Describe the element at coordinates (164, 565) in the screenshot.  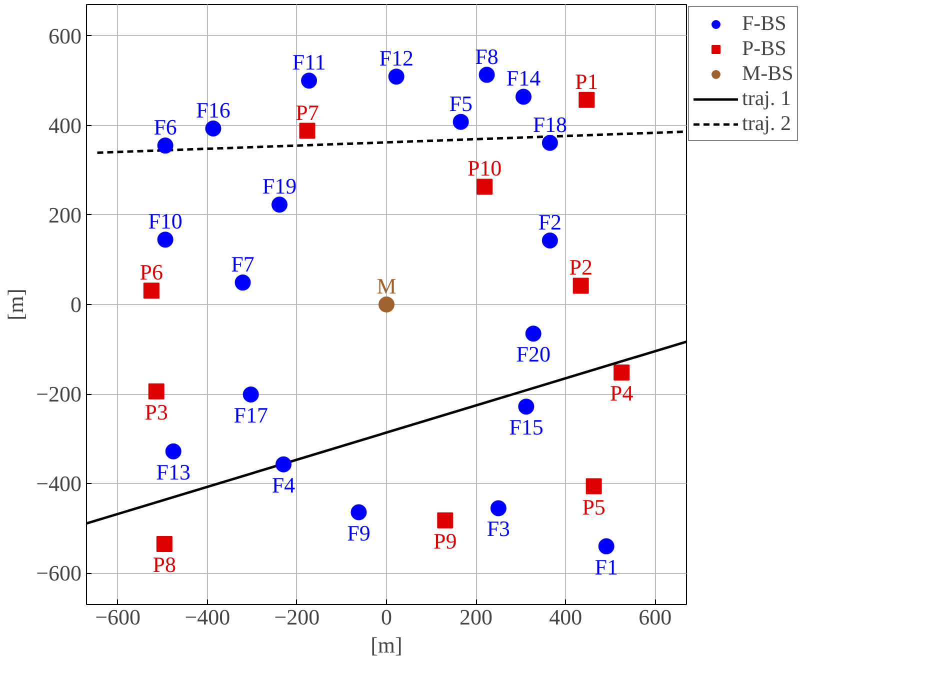
I see `data-label: P8` at that location.